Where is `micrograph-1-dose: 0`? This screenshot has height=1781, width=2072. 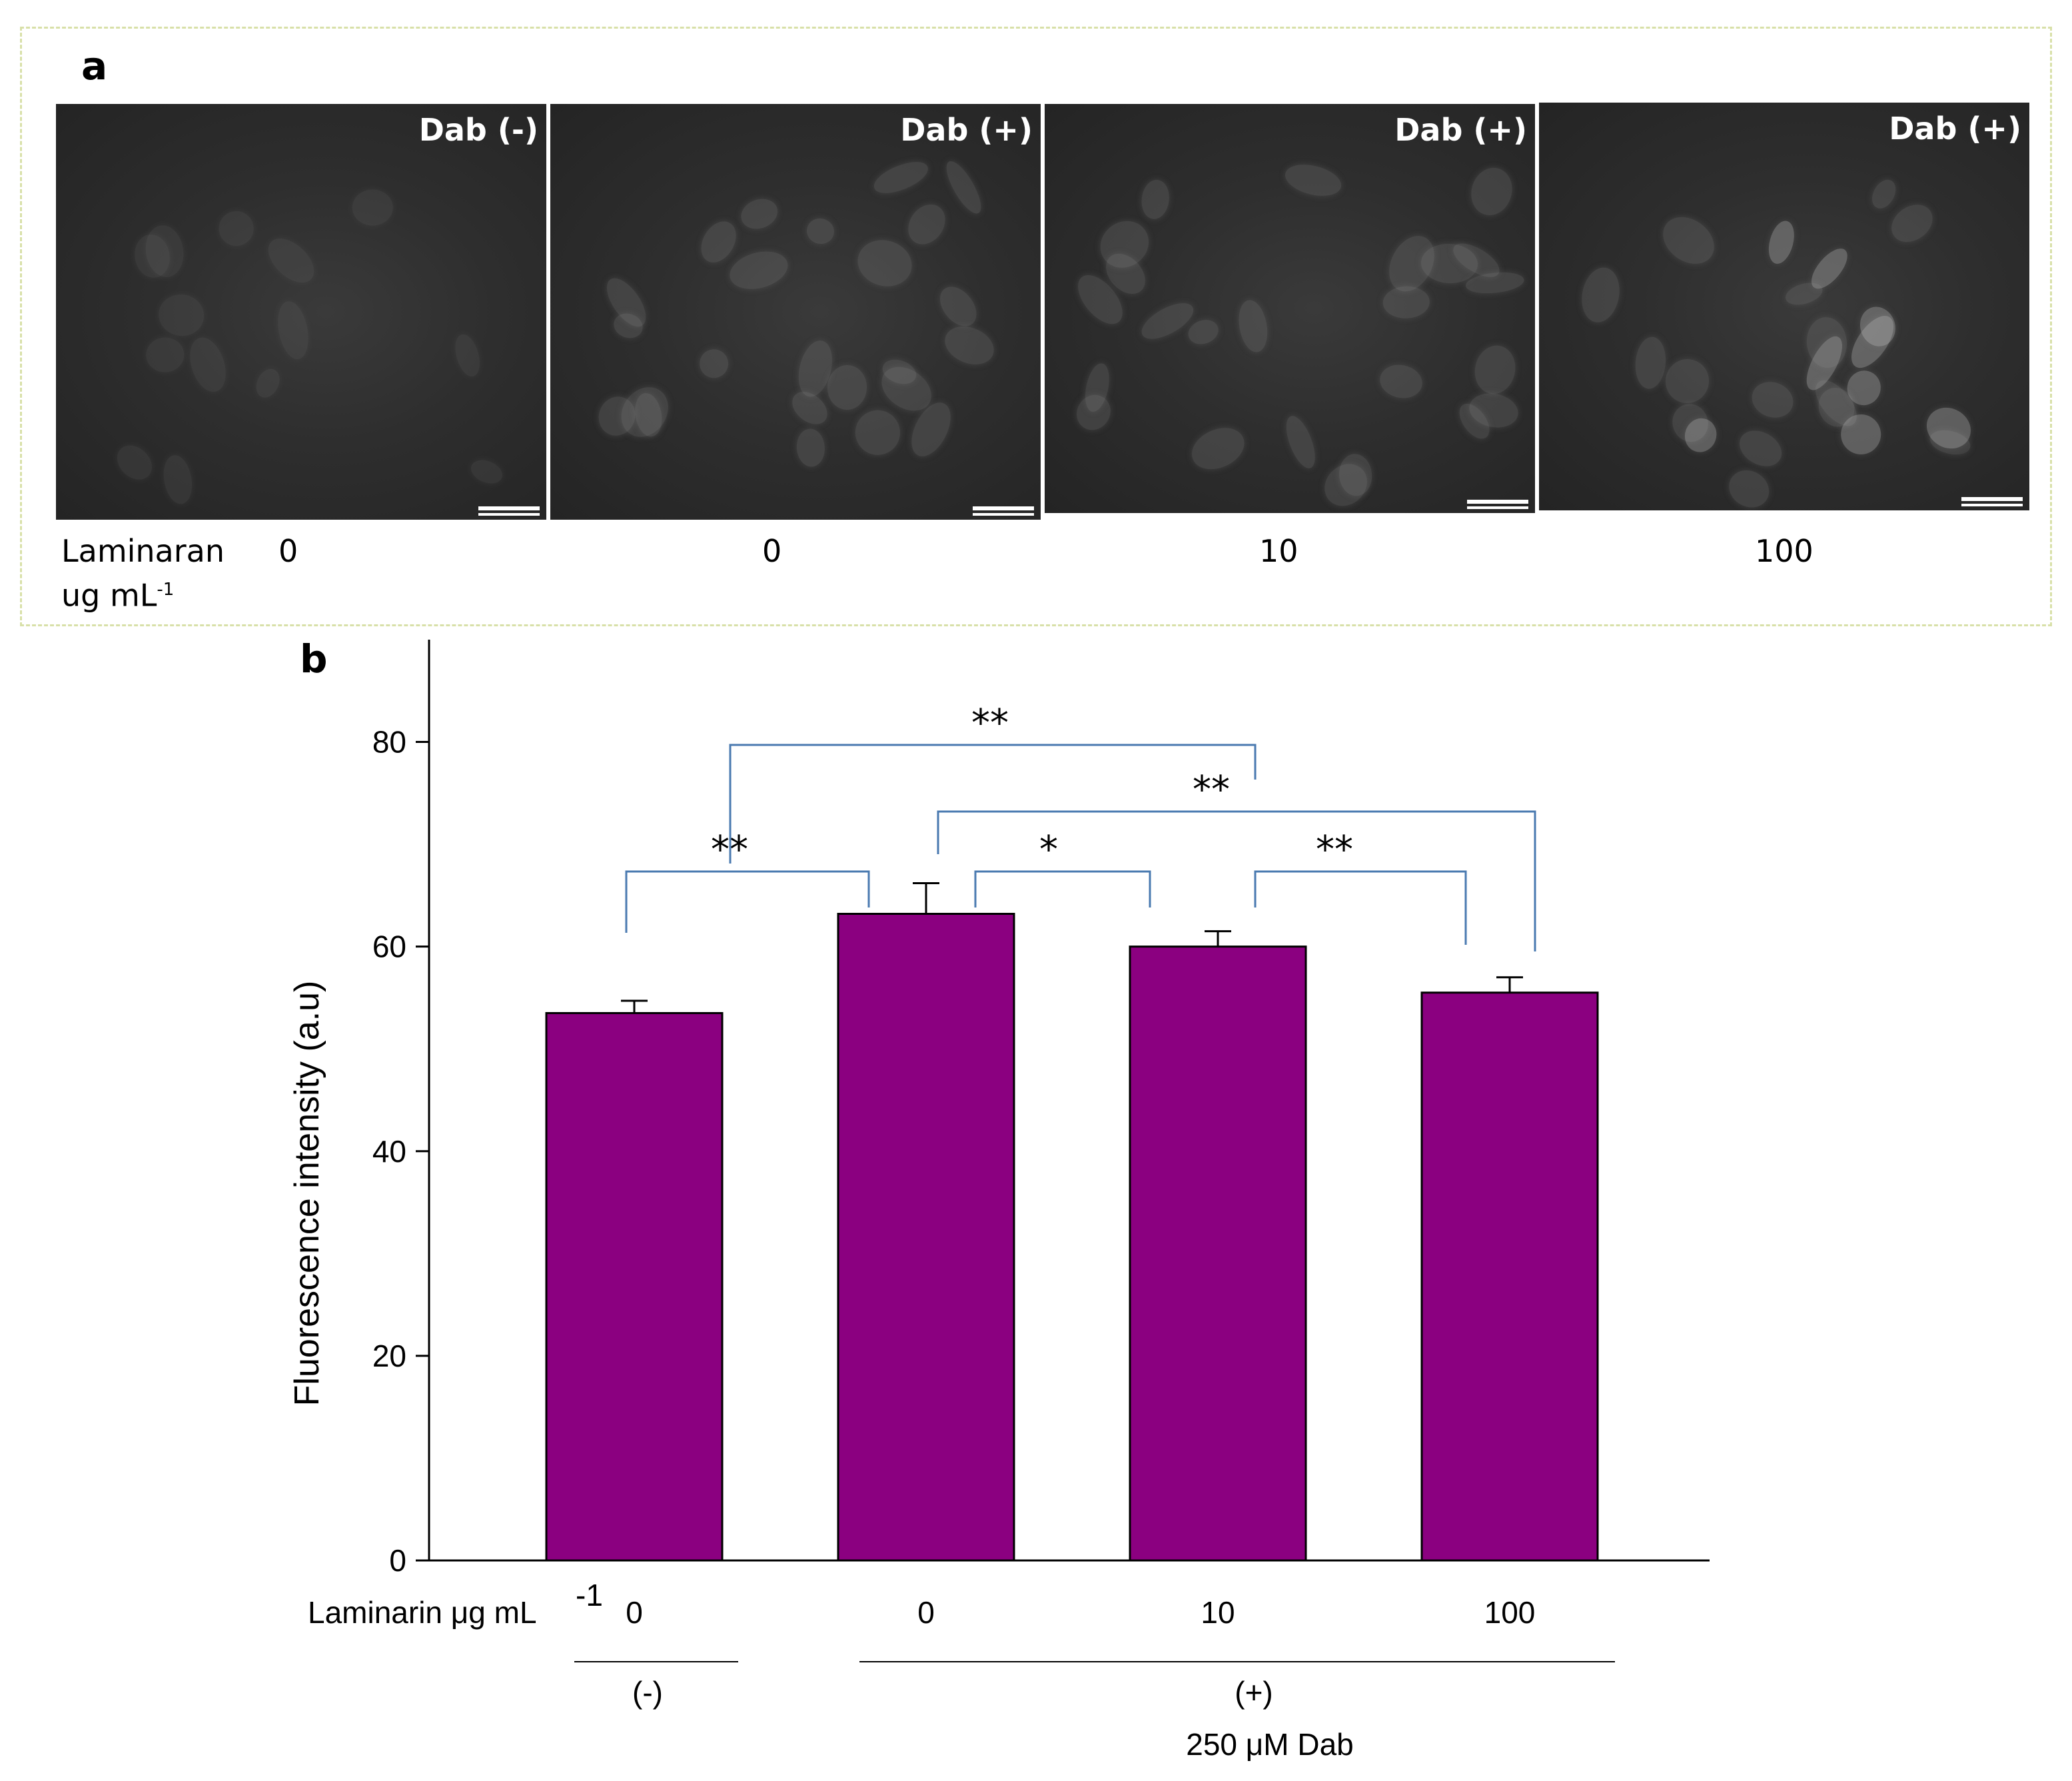
micrograph-1-dose: 0 is located at coordinates (288, 551).